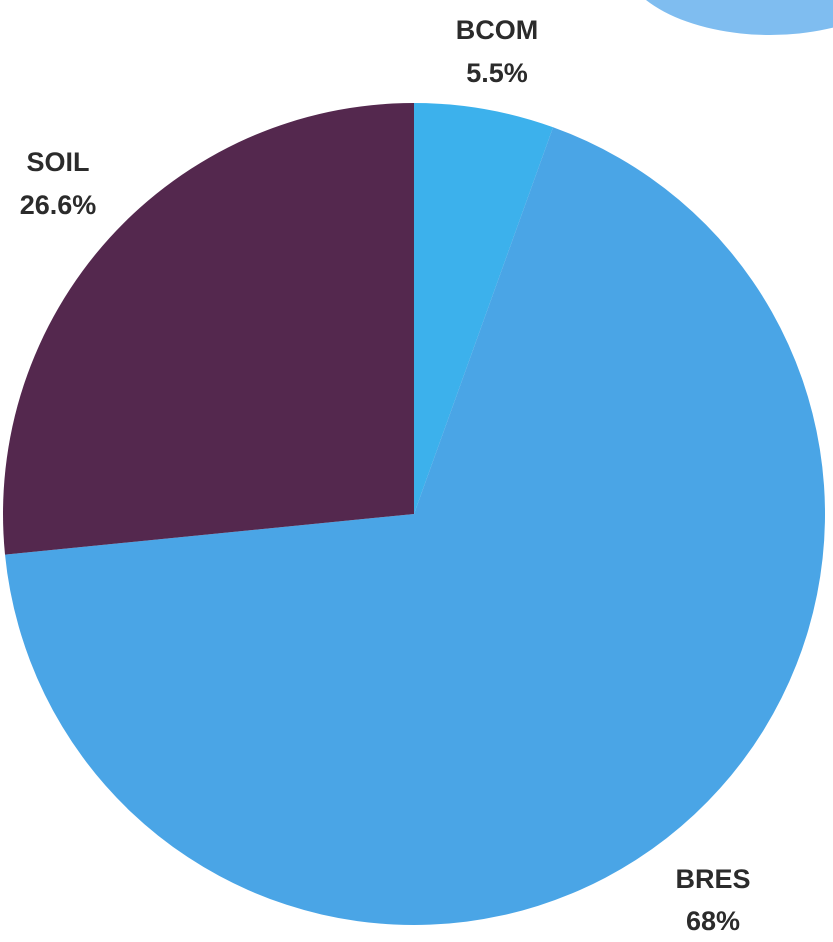 The width and height of the screenshot is (833, 942). Describe the element at coordinates (484, 308) in the screenshot. I see `pie-slice-bcom` at that location.